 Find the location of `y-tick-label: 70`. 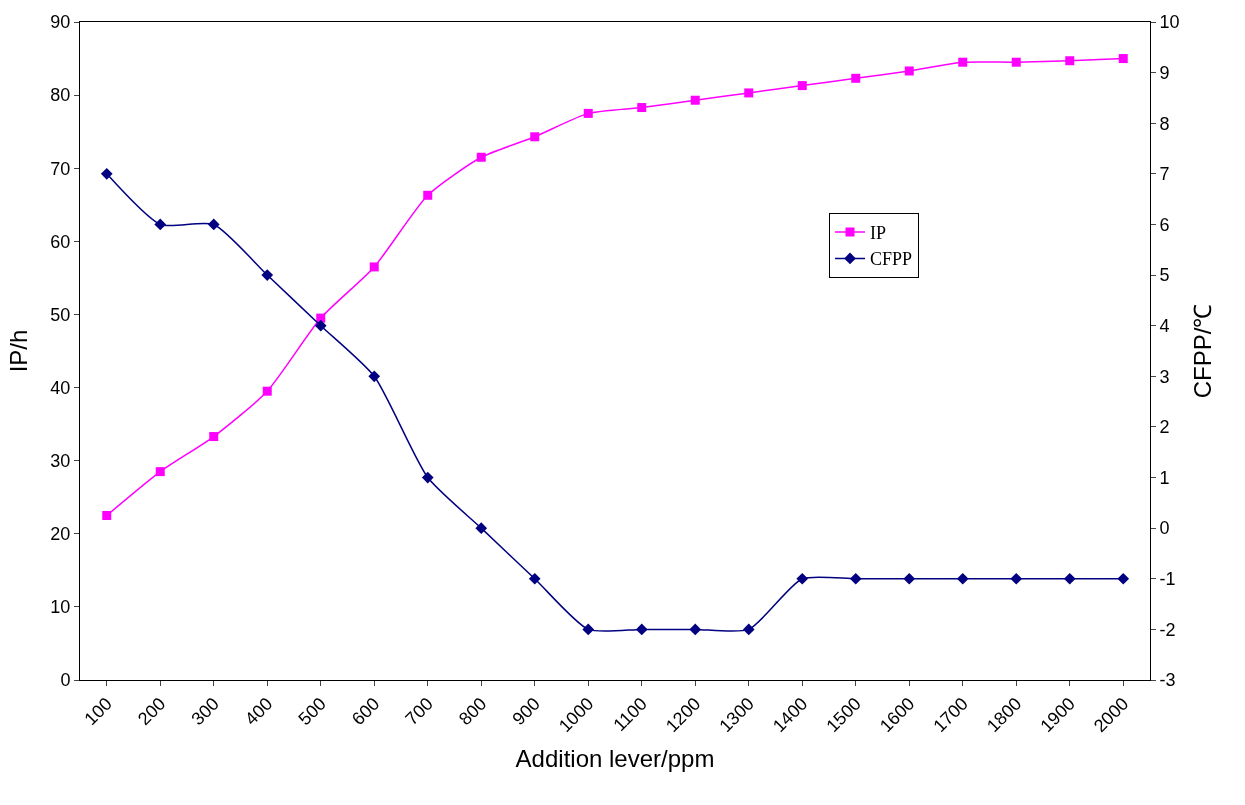

y-tick-label: 70 is located at coordinates (60, 168).